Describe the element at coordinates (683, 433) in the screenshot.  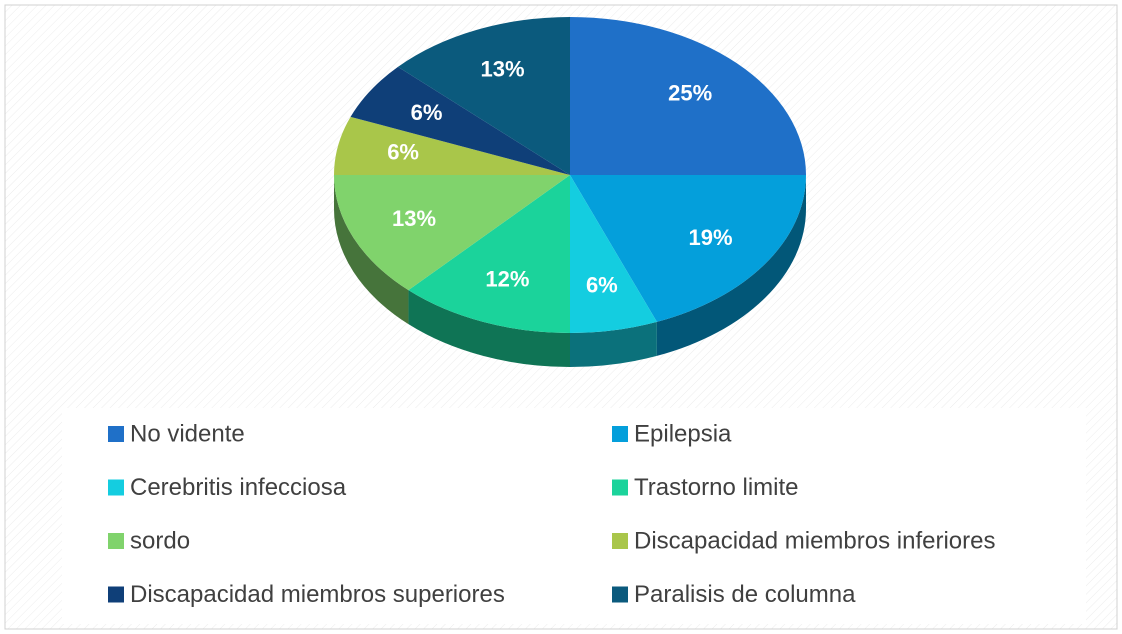
I see `legend-label: Epilepsia` at that location.